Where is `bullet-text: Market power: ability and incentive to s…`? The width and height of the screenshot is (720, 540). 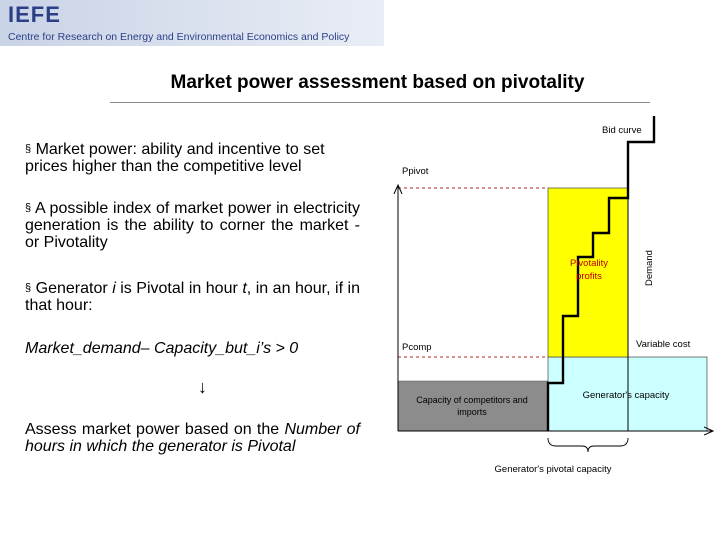
bullet-text: Market power: ability and incentive to s… is located at coordinates (175, 158).